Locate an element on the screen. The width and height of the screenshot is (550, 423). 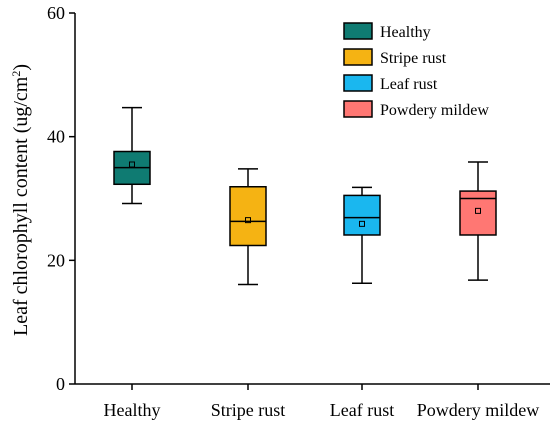
legend-item: Stripe rust is located at coordinates (395, 57).